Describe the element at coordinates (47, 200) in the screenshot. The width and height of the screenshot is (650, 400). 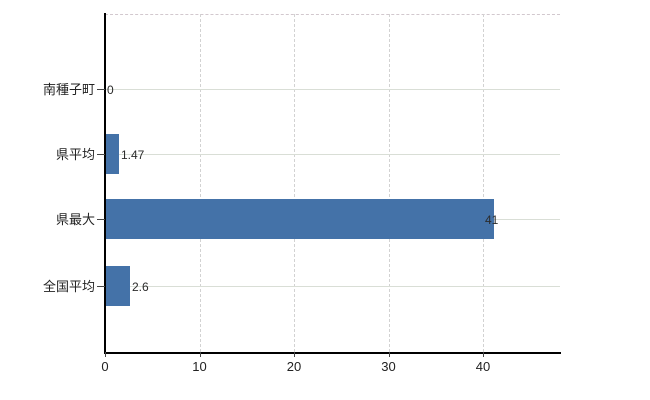
I see `y-axis-tick-labels: 南種子町 県平均 県最大 全国平均` at that location.